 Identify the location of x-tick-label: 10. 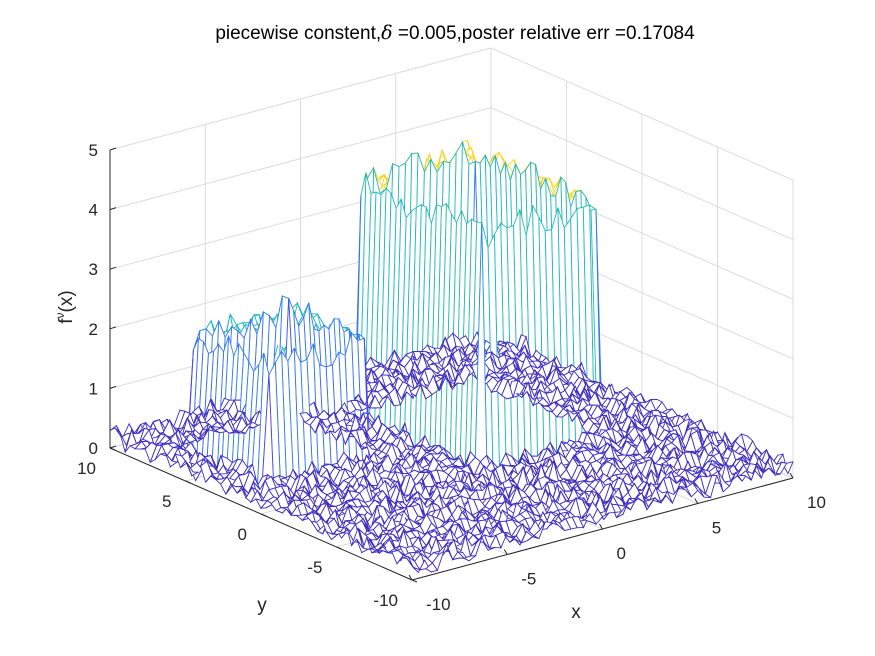
(816, 502).